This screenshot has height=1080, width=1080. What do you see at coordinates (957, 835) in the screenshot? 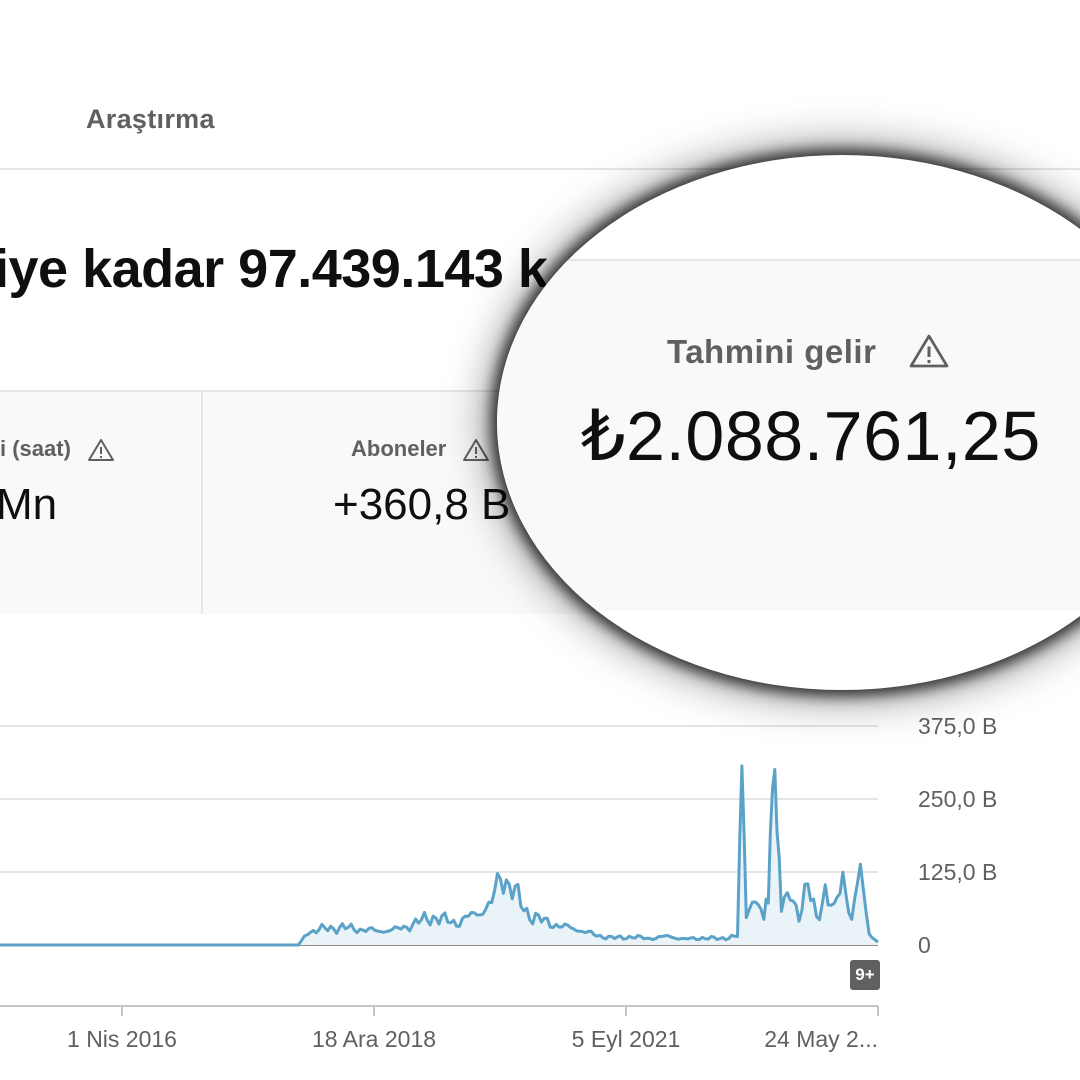
I see `chart-y-axis: 375,0 B 250,0 B 125,0 B 0` at bounding box center [957, 835].